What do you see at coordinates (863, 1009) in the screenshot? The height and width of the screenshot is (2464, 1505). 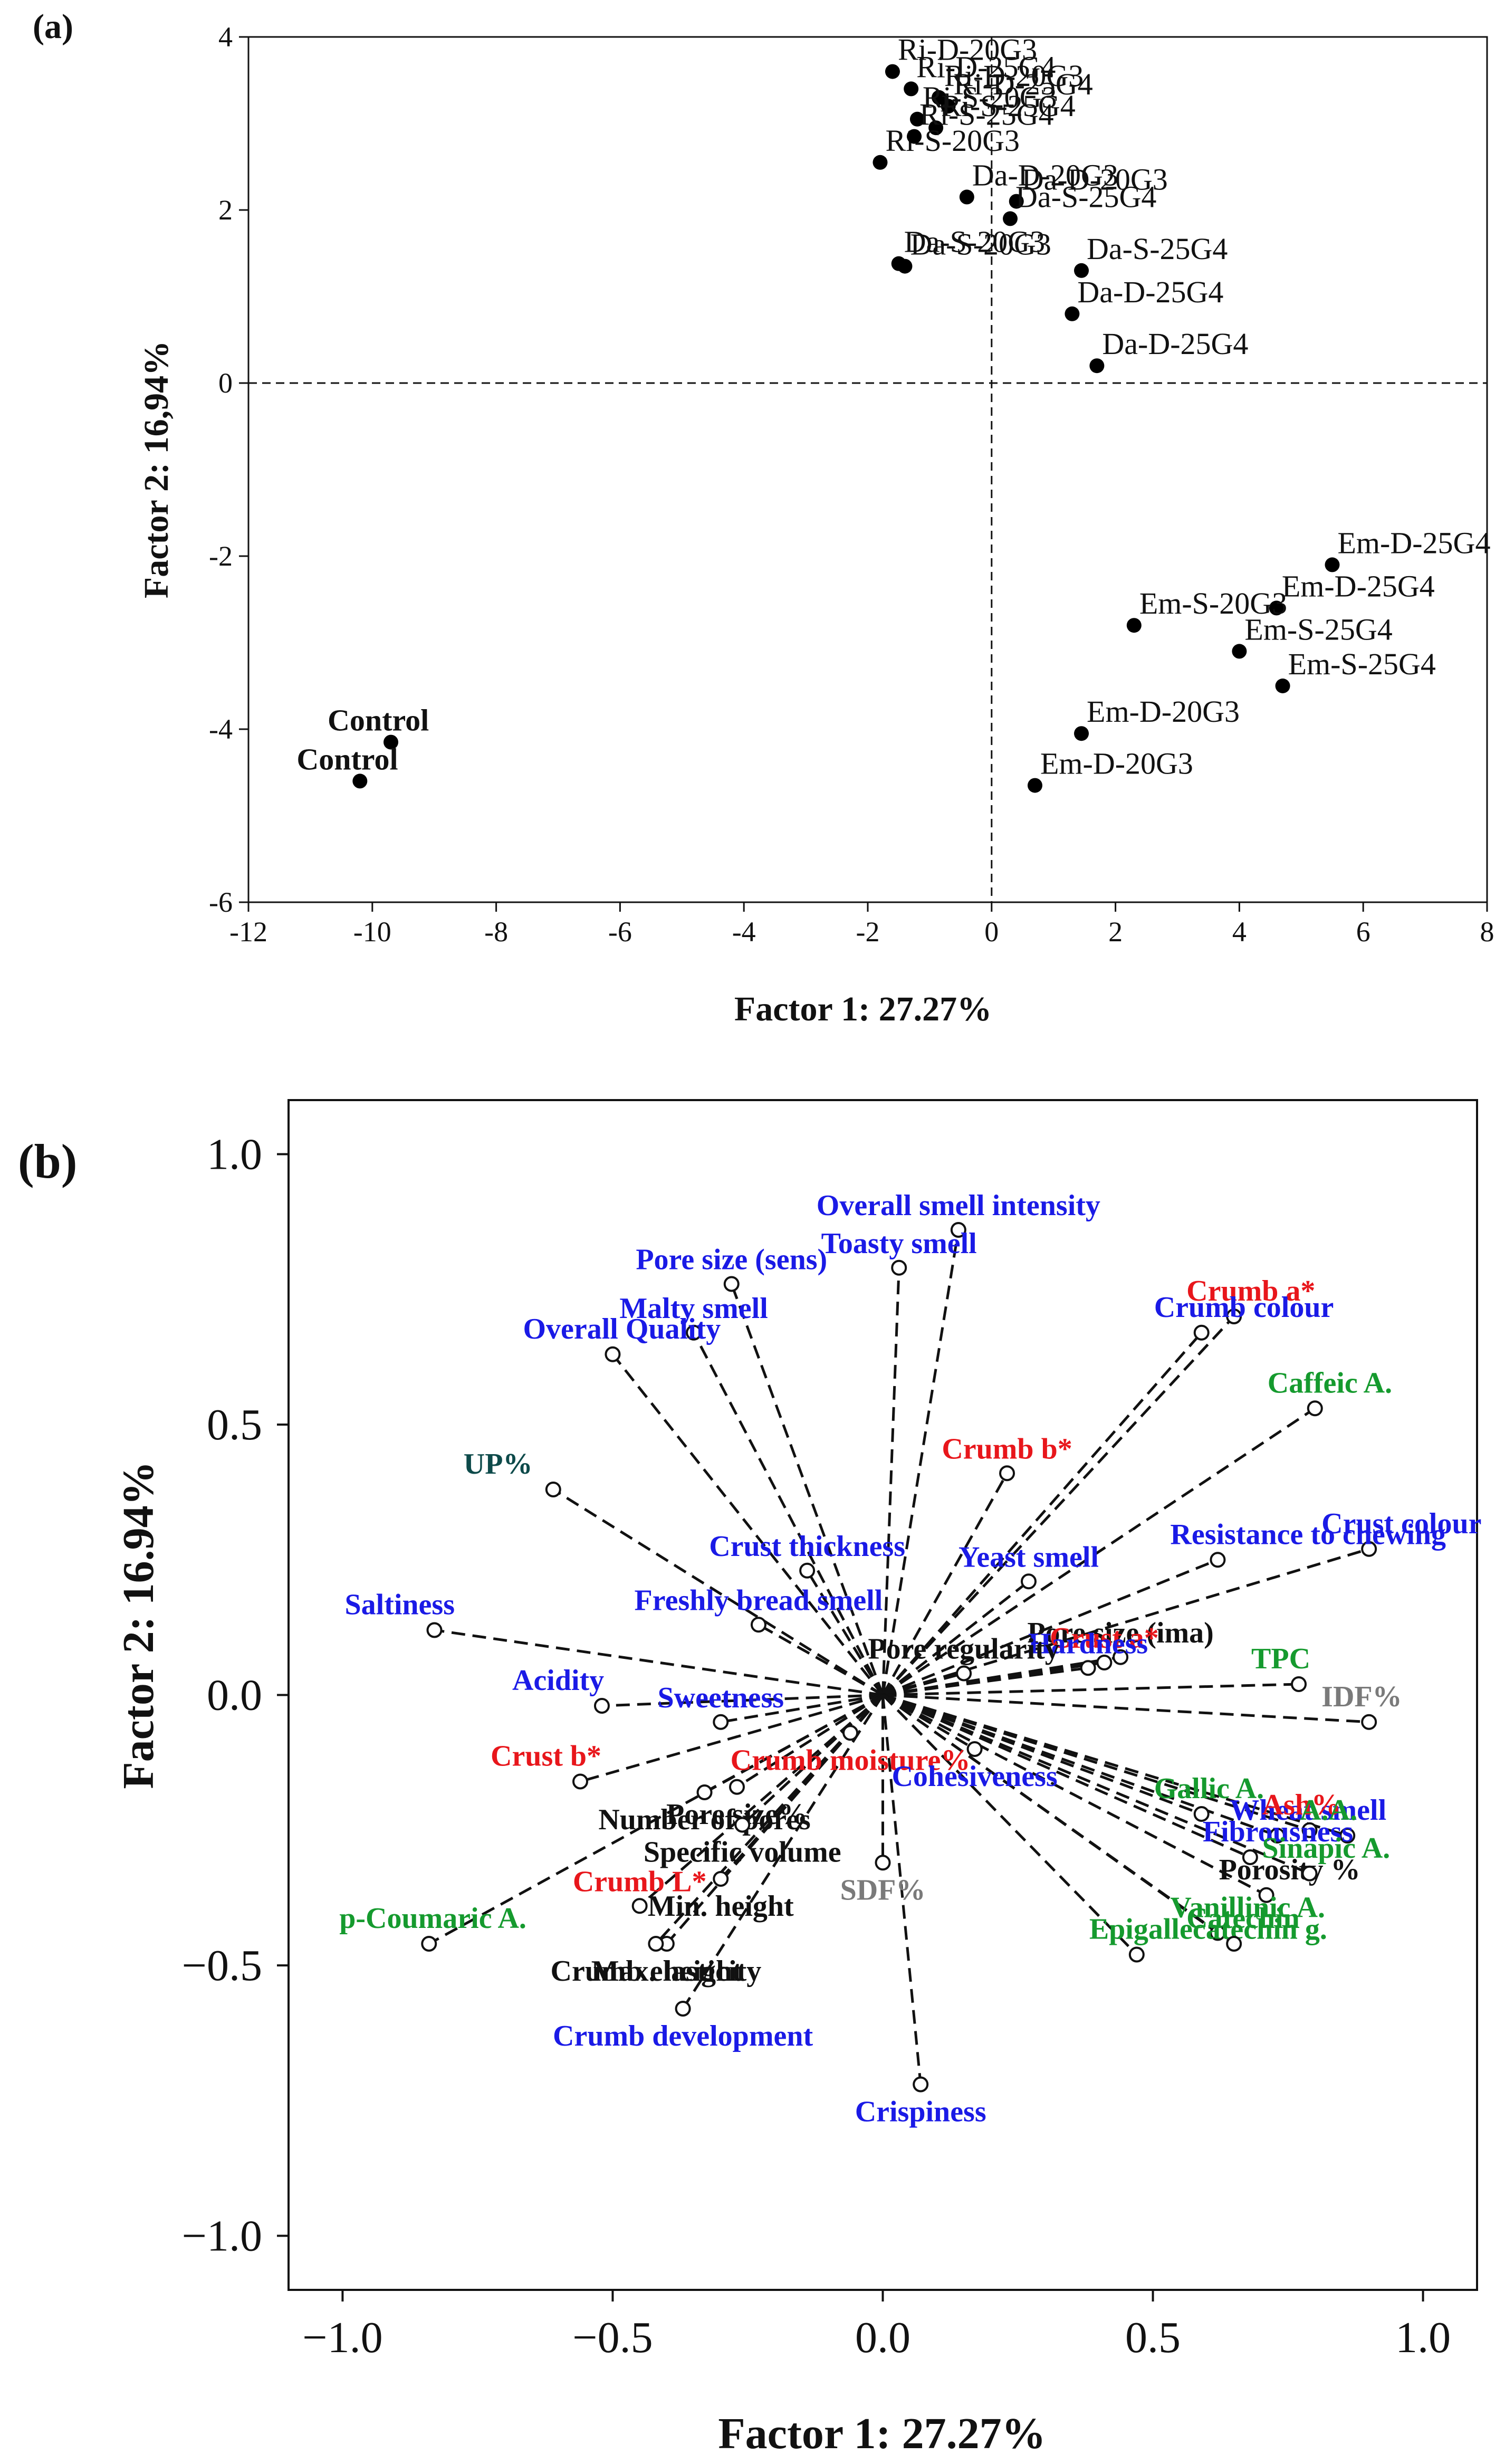 I see `panel-a-xlabel: Factor 1: 27.27%` at bounding box center [863, 1009].